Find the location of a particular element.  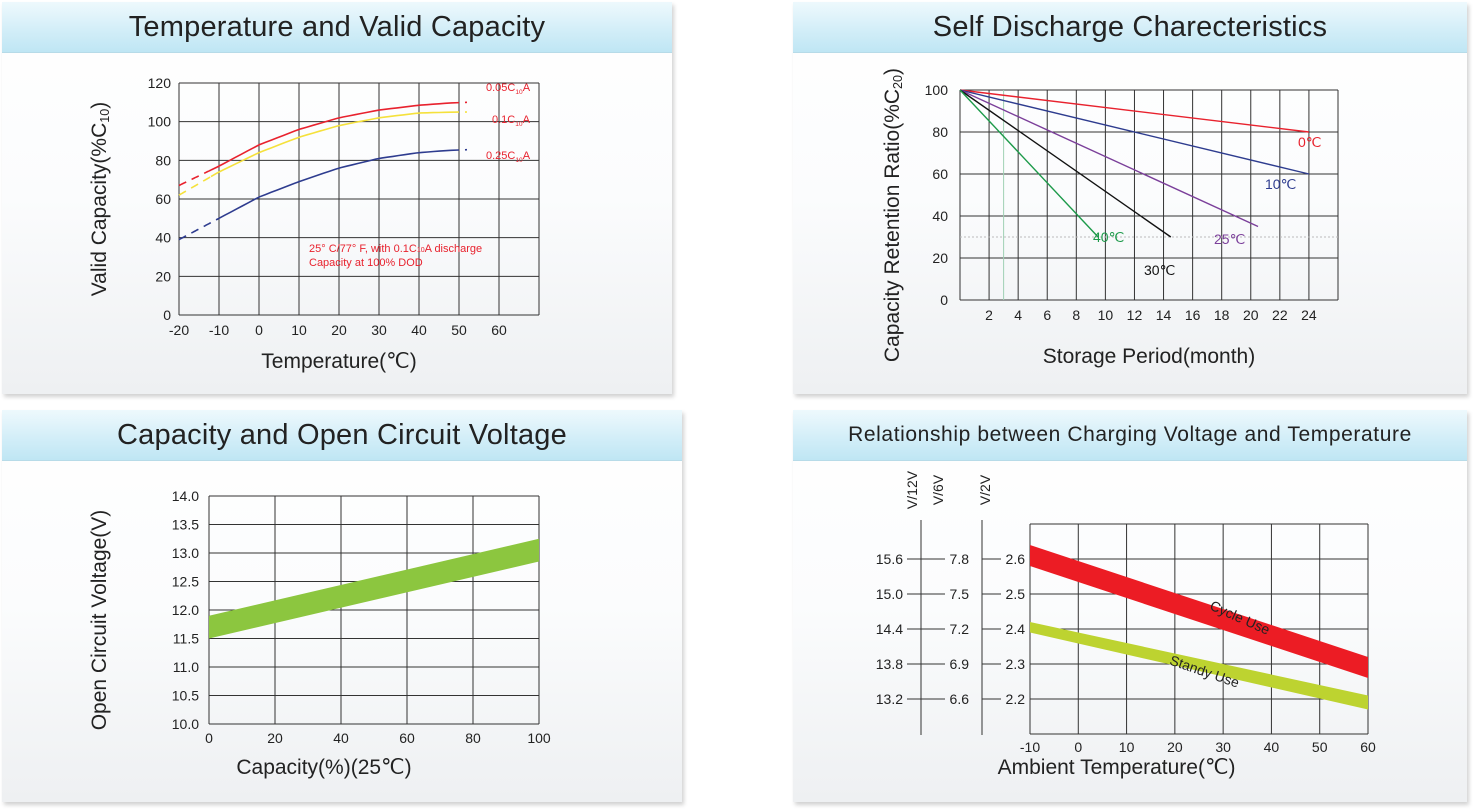

x-tick-label: 14 is located at coordinates (1164, 315).